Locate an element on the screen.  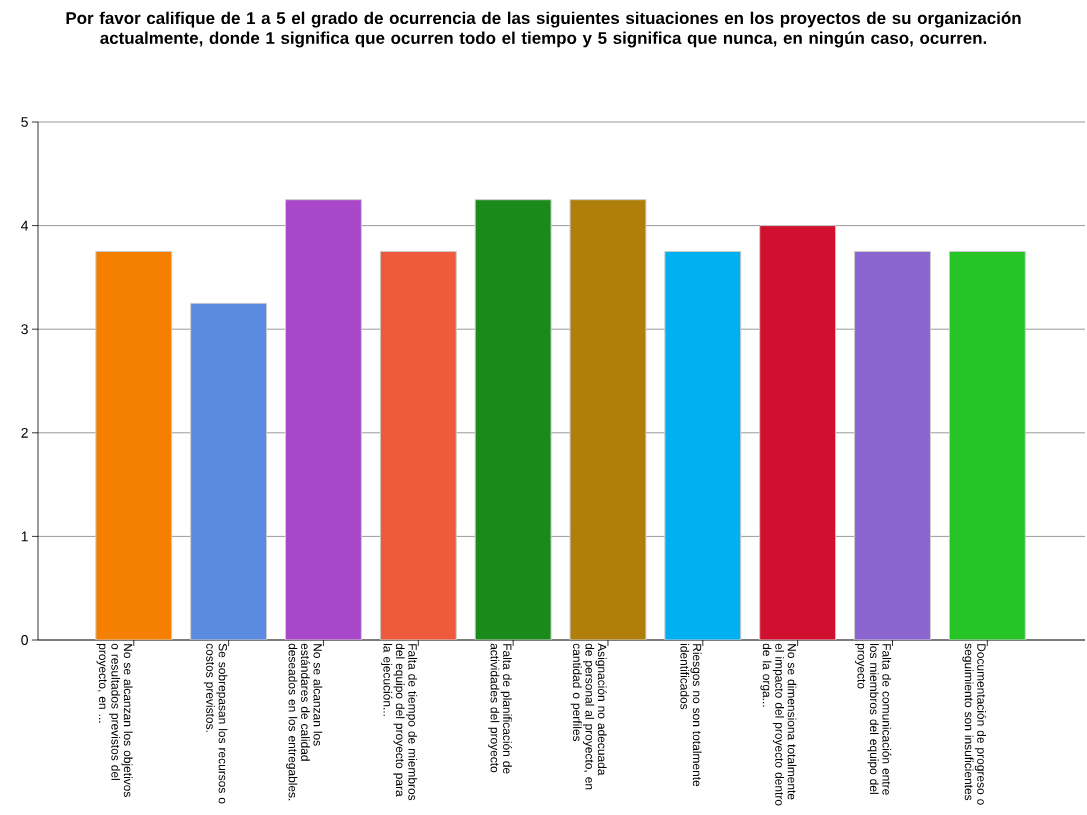
y-tick-label: 0 is located at coordinates (24, 640).